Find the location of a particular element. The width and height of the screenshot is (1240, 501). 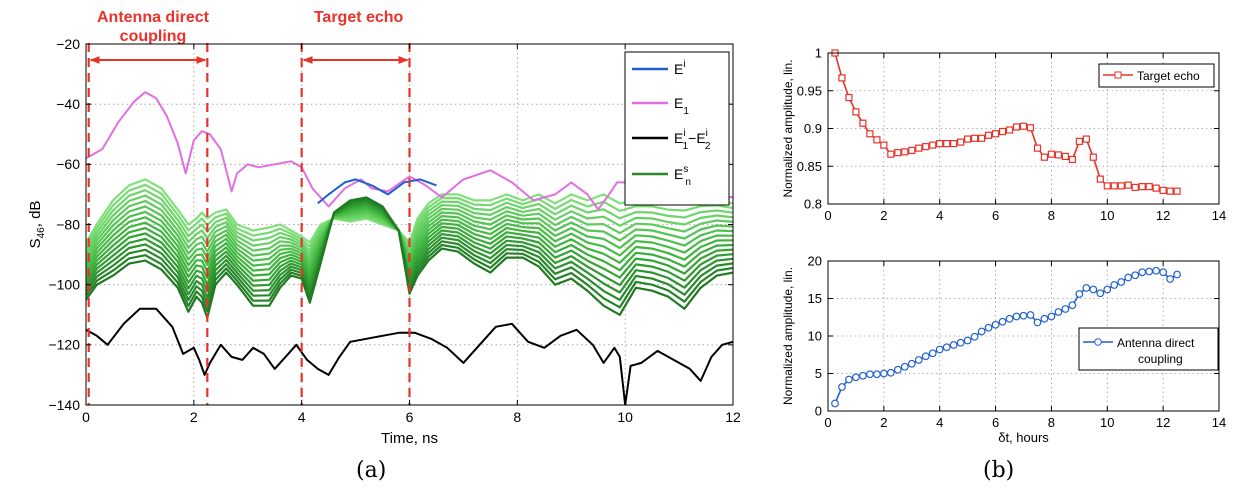

series-line-ei is located at coordinates (377, 191).